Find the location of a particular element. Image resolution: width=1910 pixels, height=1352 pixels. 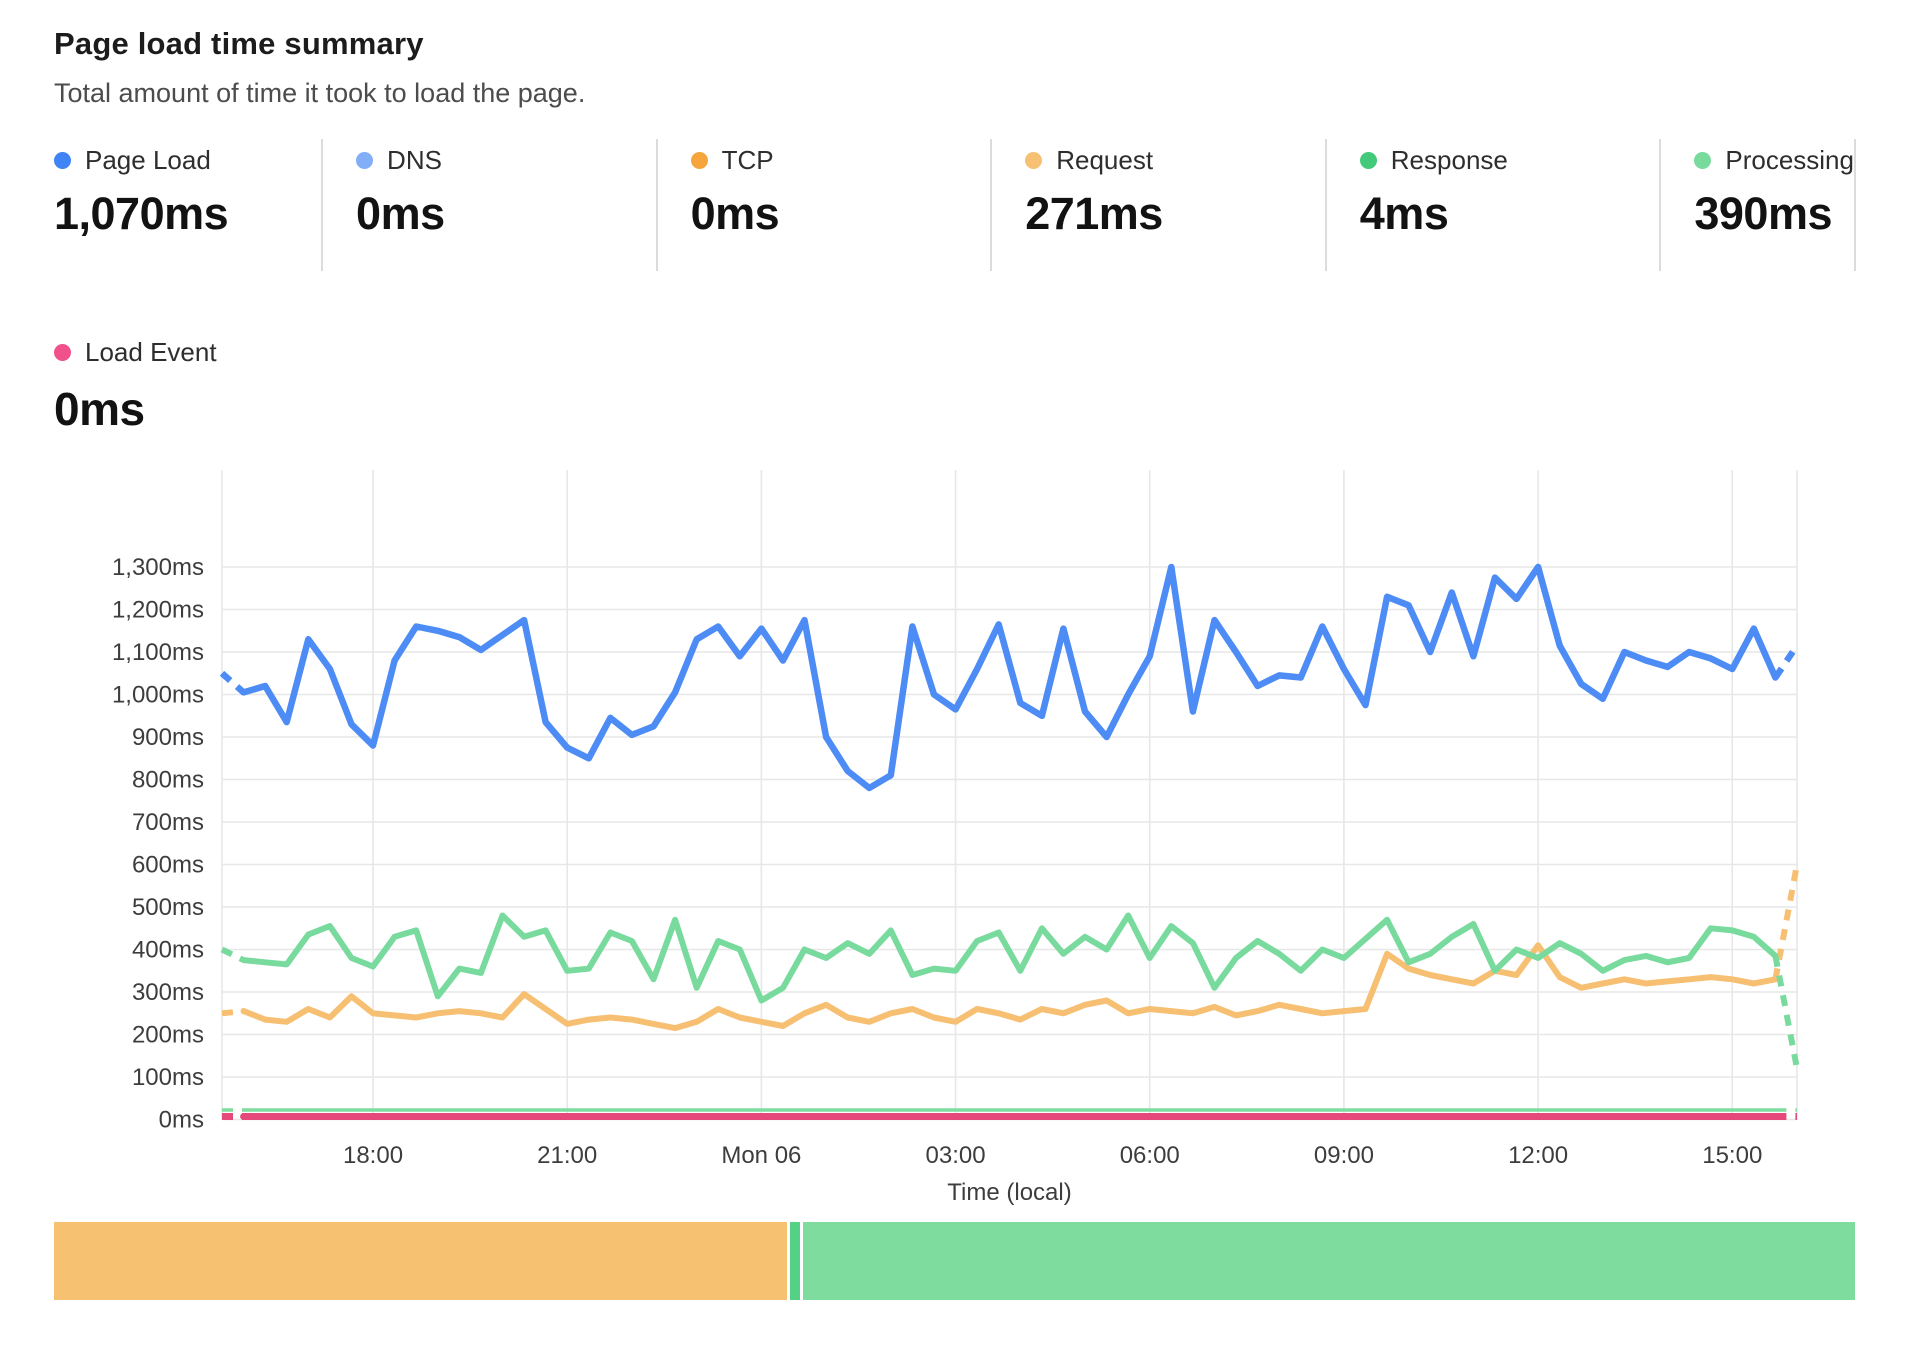

page-load-legend-dot-icon is located at coordinates (62, 160).